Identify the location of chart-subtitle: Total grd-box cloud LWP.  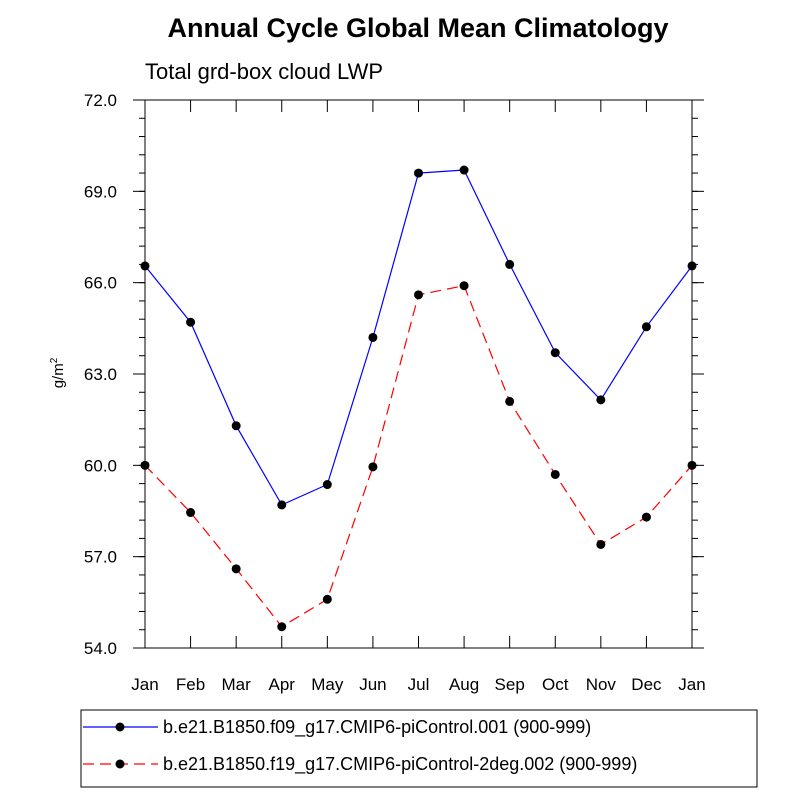
(264, 71).